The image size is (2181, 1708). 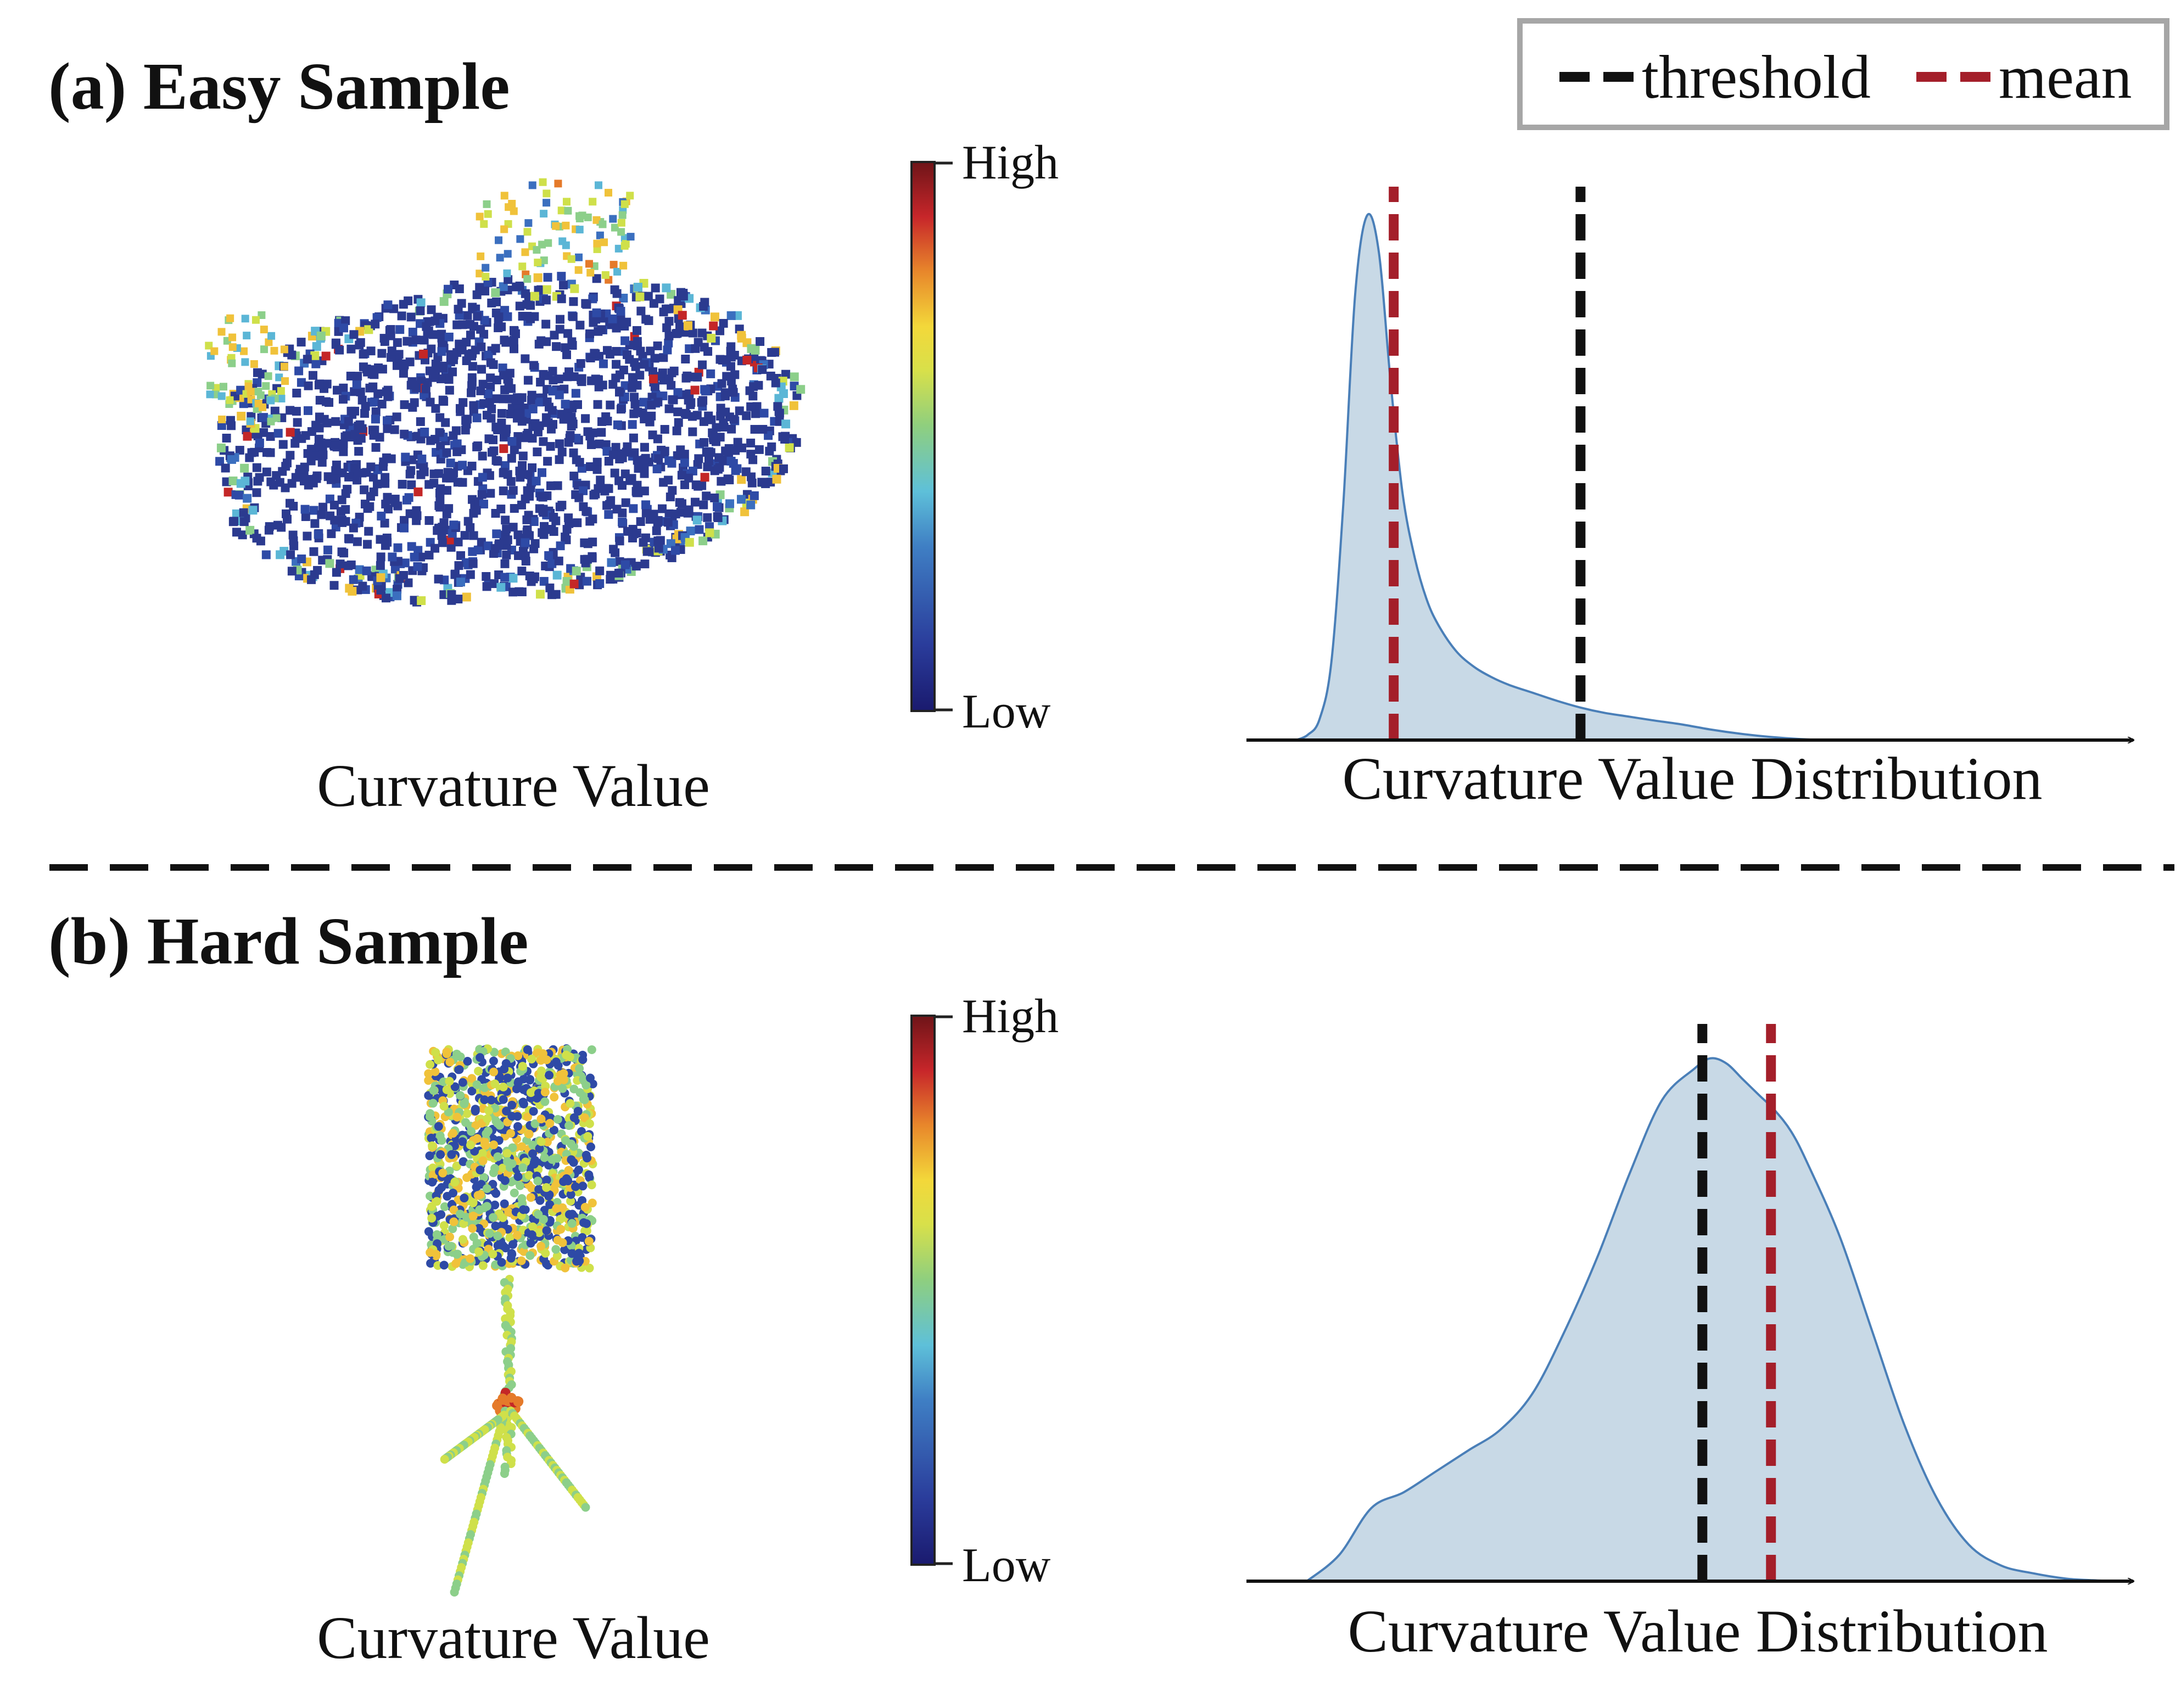 I want to click on density-area, so click(x=1592, y=477).